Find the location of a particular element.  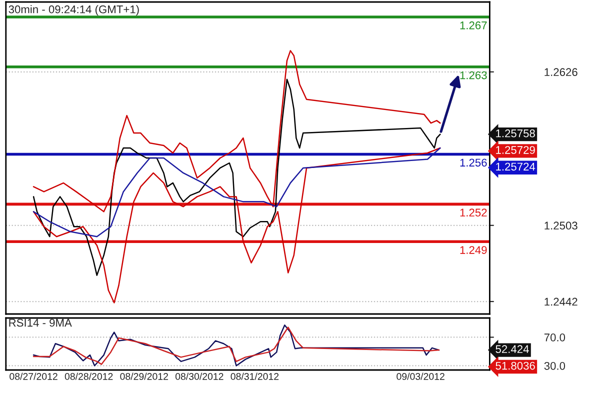

y-tick-label: 1.2442 is located at coordinates (561, 302).